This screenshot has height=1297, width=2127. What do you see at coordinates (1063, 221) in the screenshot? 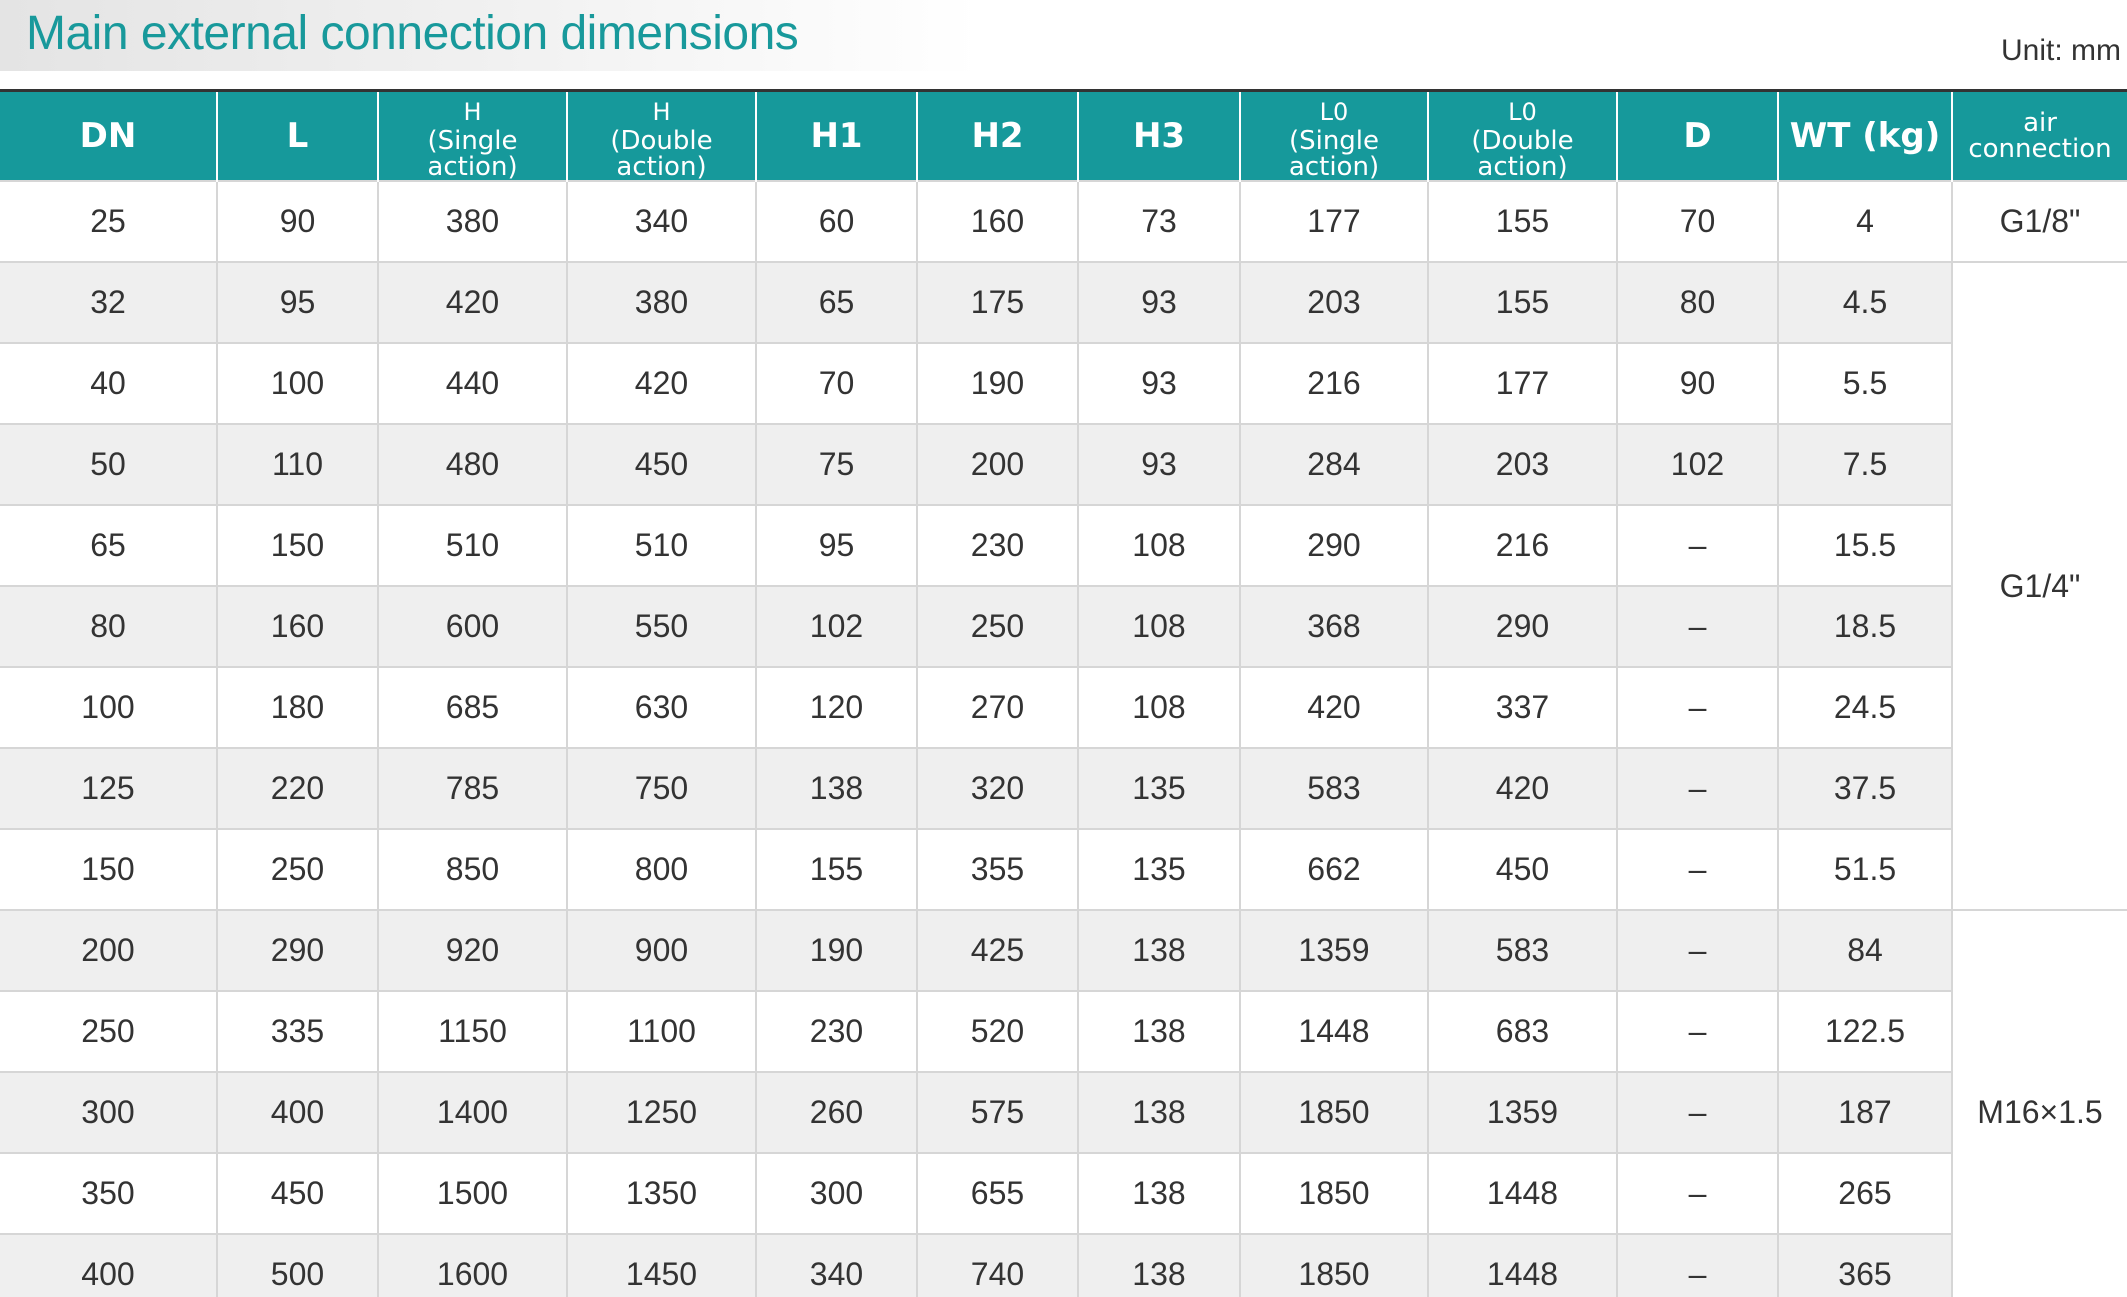
I see `table-row: 25 90 380 340 60 160 73 177 155 70 4 G1/8"` at bounding box center [1063, 221].